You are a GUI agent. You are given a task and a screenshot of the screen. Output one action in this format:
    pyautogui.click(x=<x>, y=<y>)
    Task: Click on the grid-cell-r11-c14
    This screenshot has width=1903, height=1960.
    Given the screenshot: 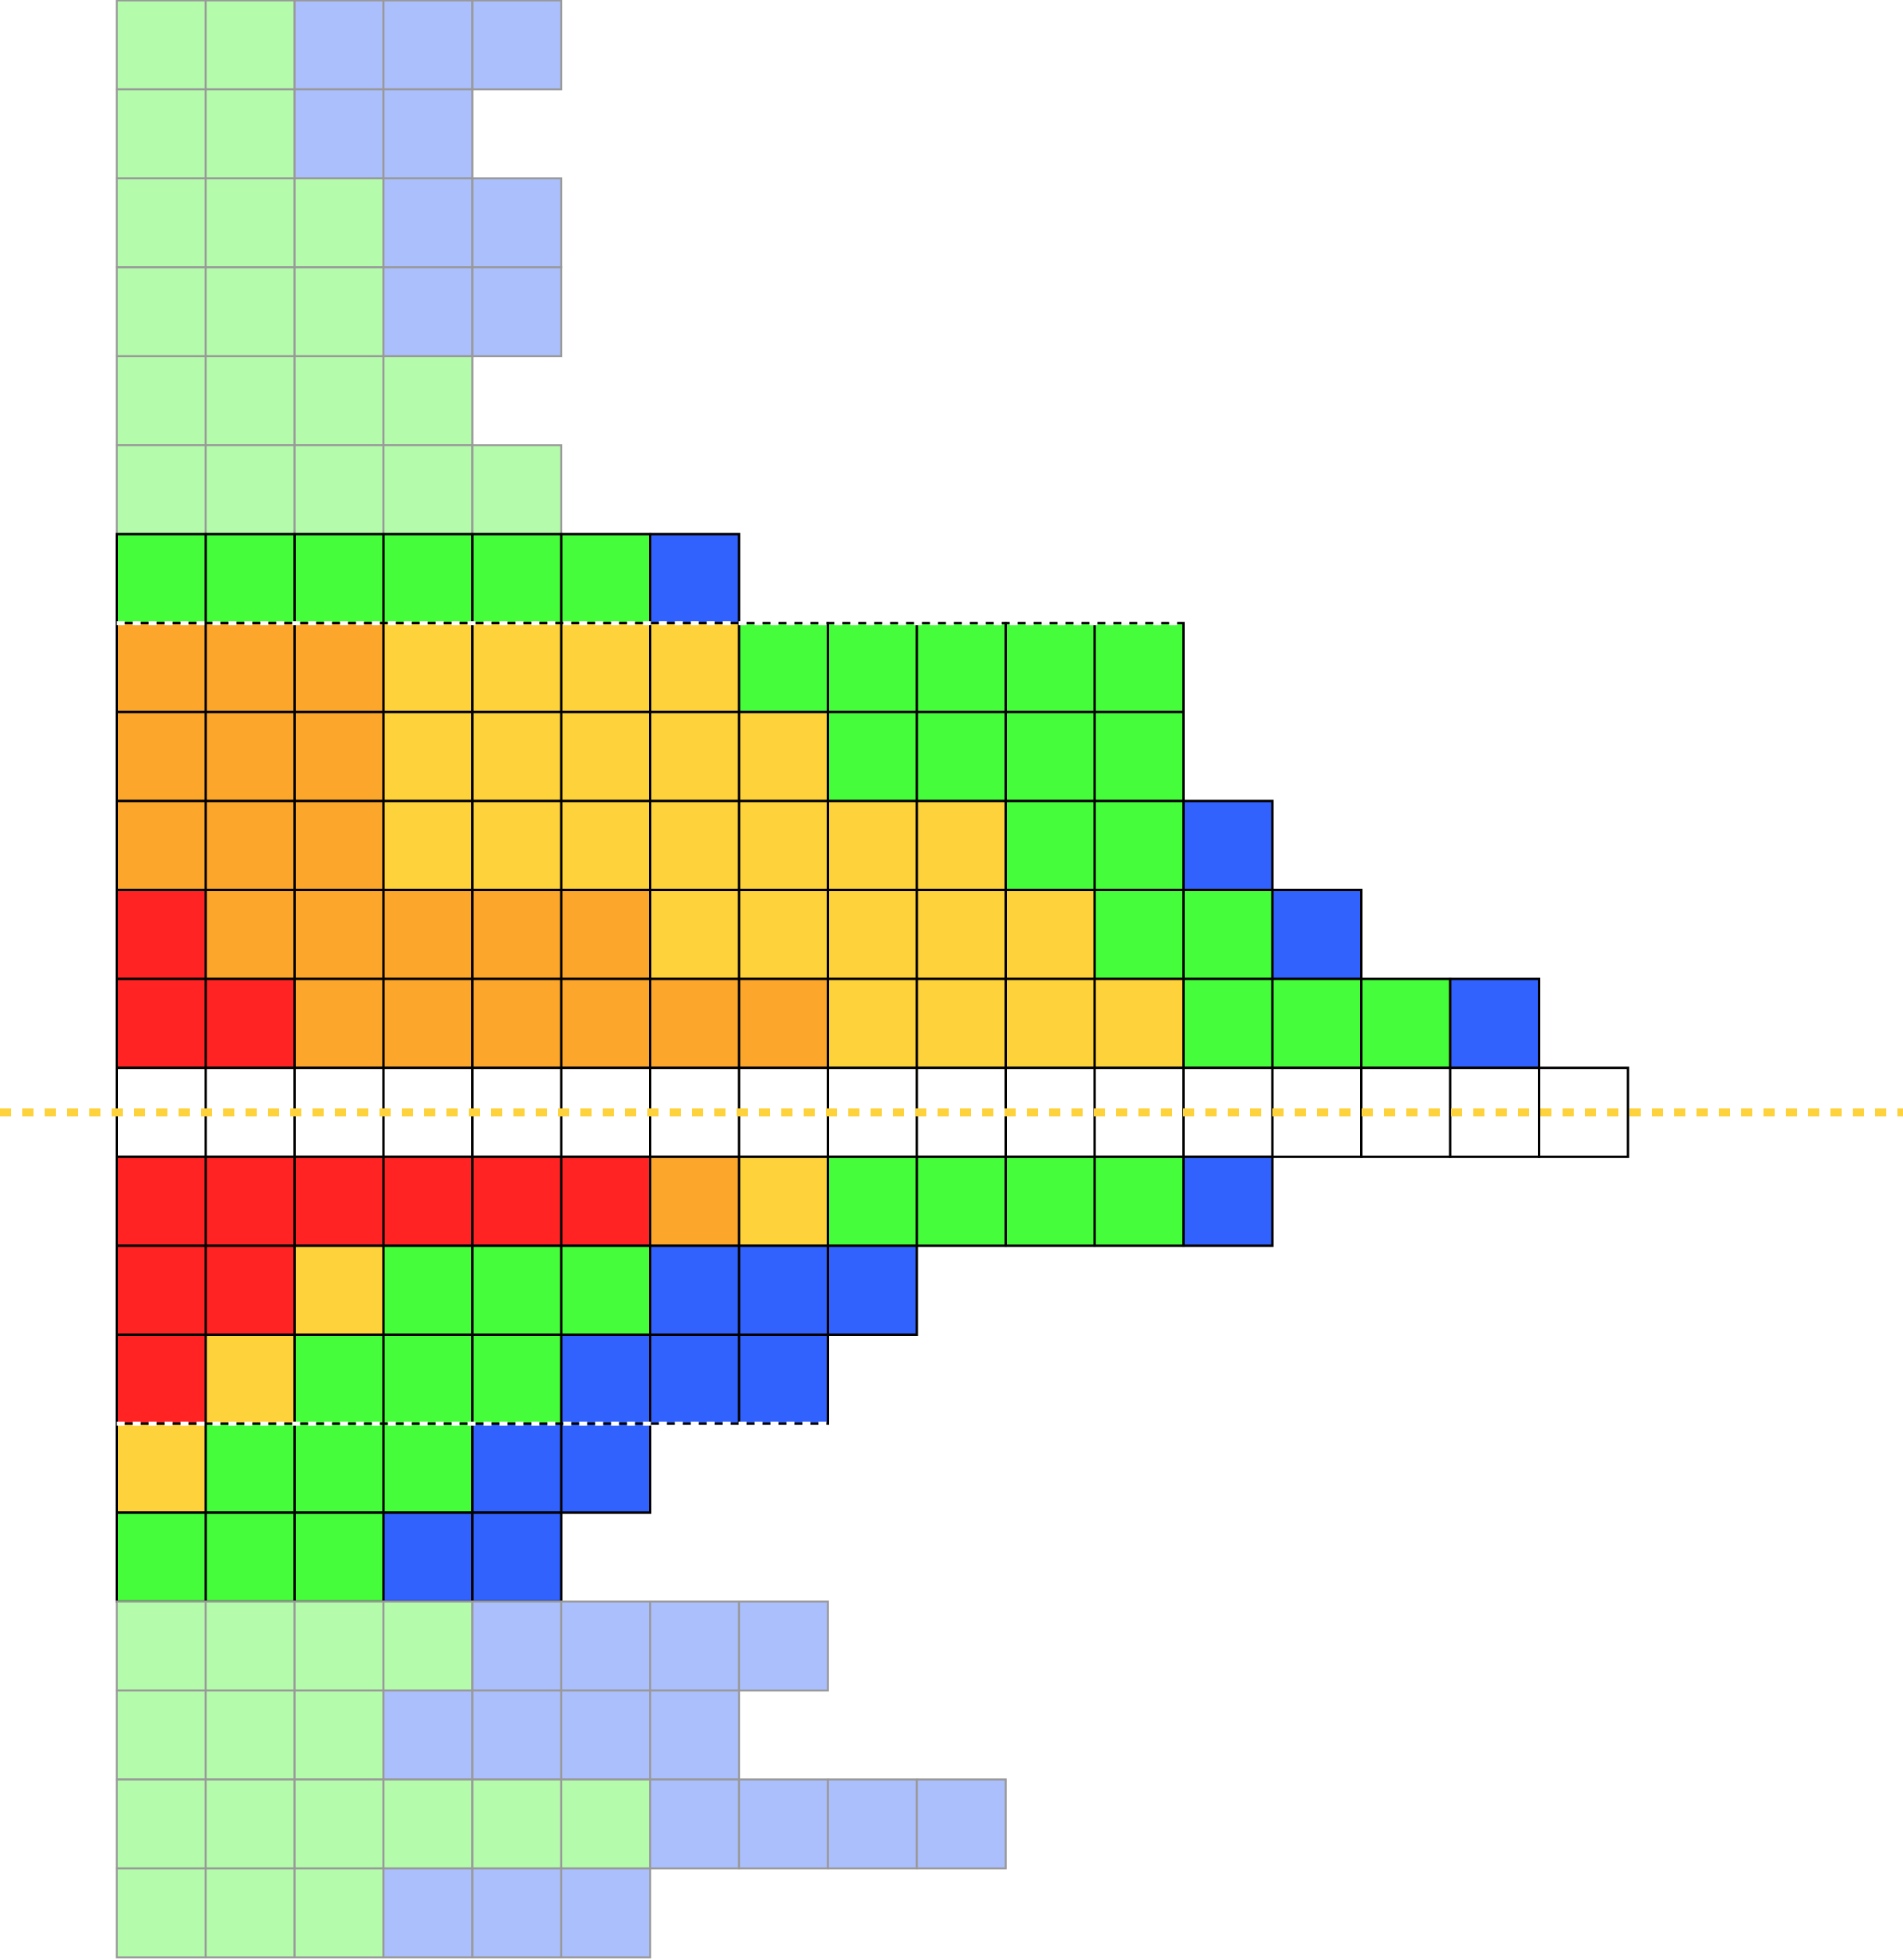 What is the action you would take?
    pyautogui.click(x=1406, y=1024)
    